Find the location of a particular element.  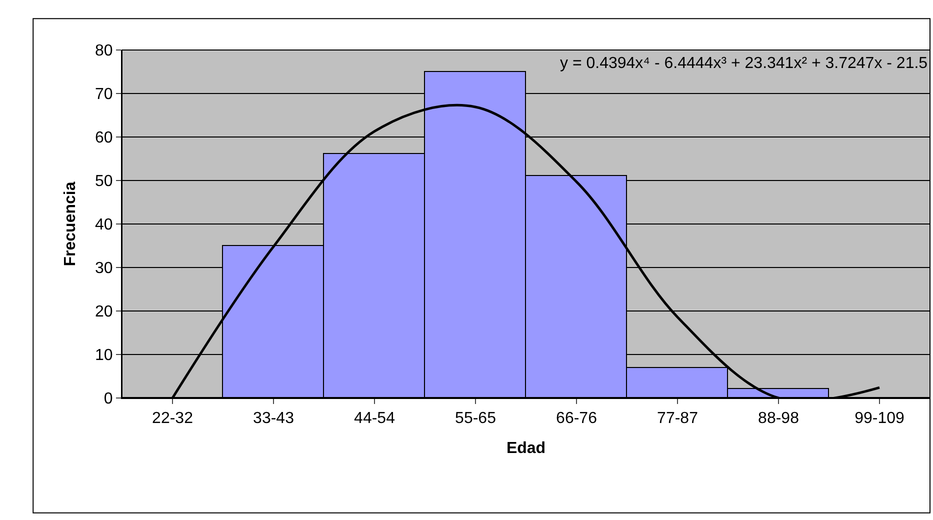

y-tick-label: 40 is located at coordinates (104, 225).